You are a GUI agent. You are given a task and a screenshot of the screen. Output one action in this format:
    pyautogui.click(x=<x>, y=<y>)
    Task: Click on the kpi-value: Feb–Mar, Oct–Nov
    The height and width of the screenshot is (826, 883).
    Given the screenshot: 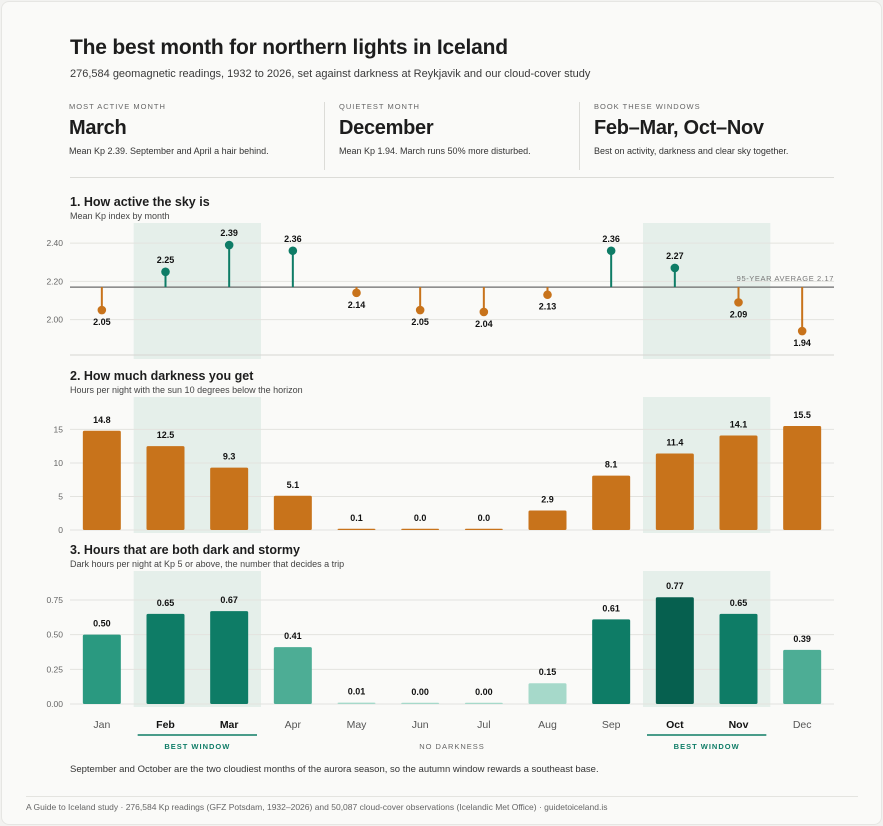 What is the action you would take?
    pyautogui.click(x=679, y=128)
    